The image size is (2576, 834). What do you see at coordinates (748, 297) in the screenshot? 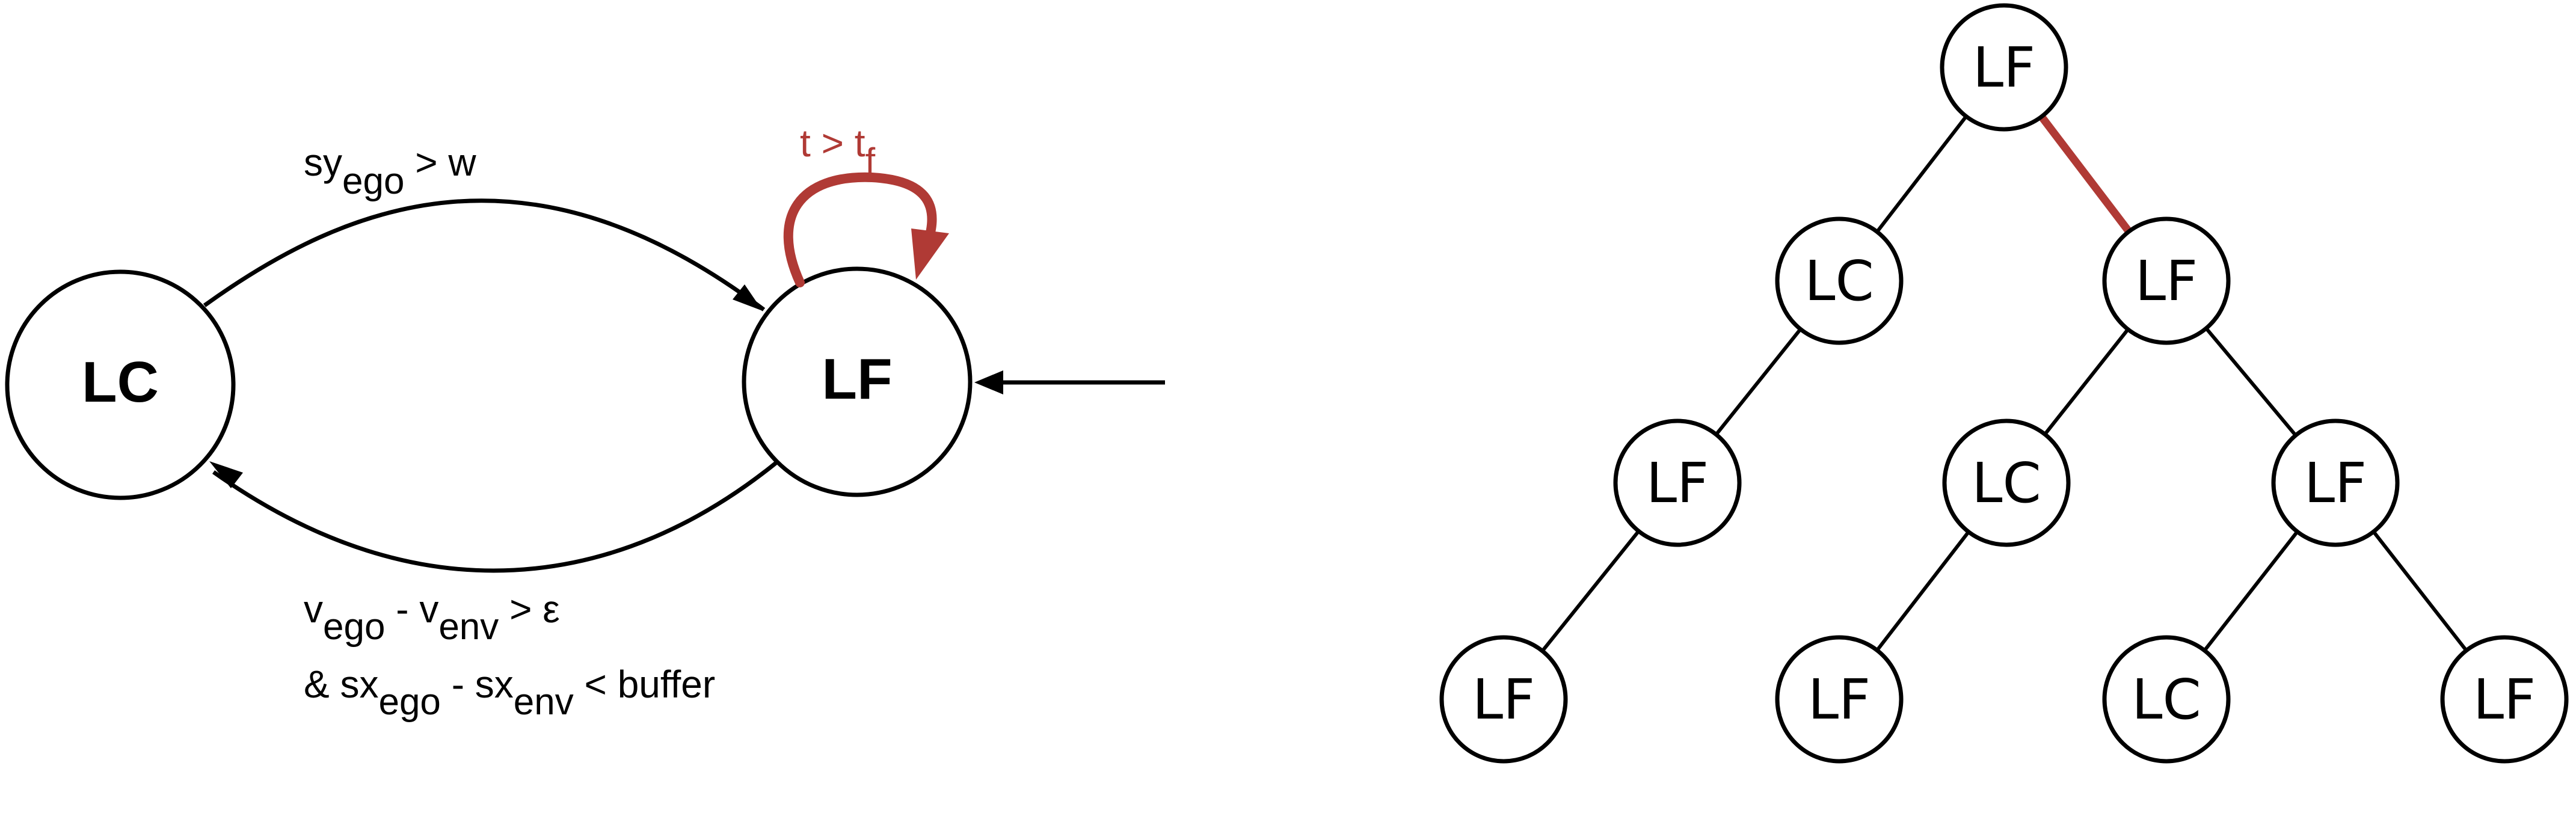
I see `arrowhead-lc-to-lf` at bounding box center [748, 297].